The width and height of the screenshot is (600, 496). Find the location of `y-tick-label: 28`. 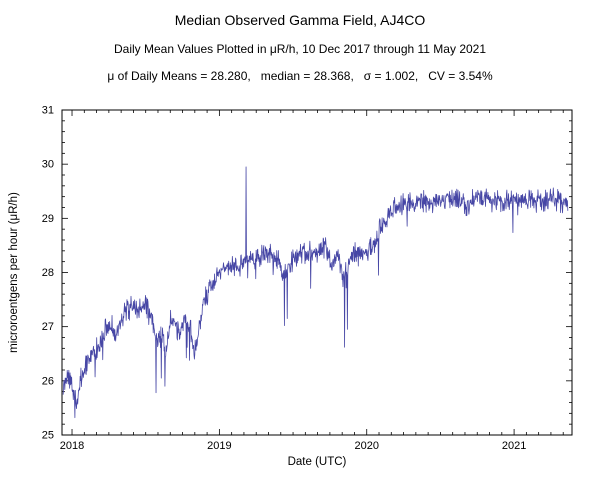

y-tick-label: 28 is located at coordinates (48, 273).